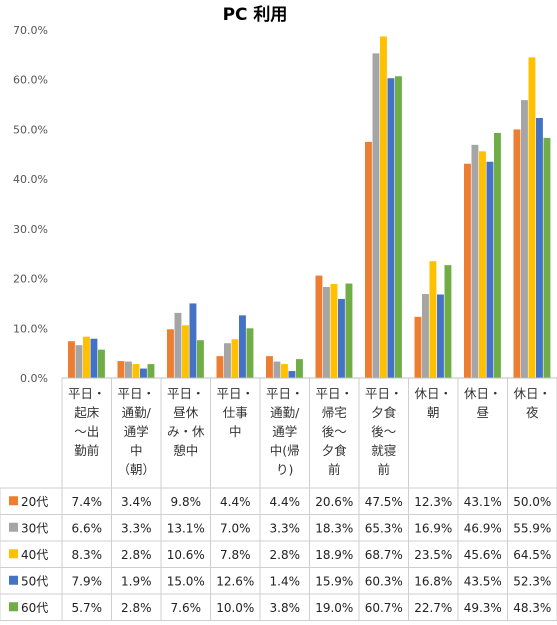 Image resolution: width=557 pixels, height=625 pixels. Describe the element at coordinates (532, 581) in the screenshot. I see `table-value: 52.3%` at that location.